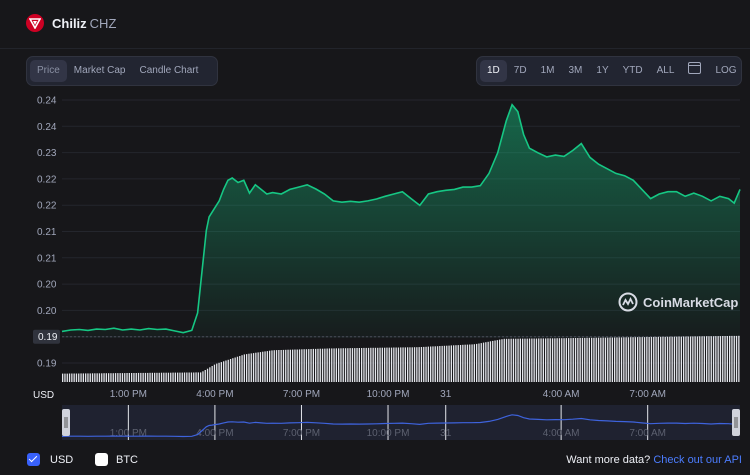 This screenshot has height=475, width=750. What do you see at coordinates (99, 70) in the screenshot?
I see `tab-market-cap: Market Cap` at bounding box center [99, 70].